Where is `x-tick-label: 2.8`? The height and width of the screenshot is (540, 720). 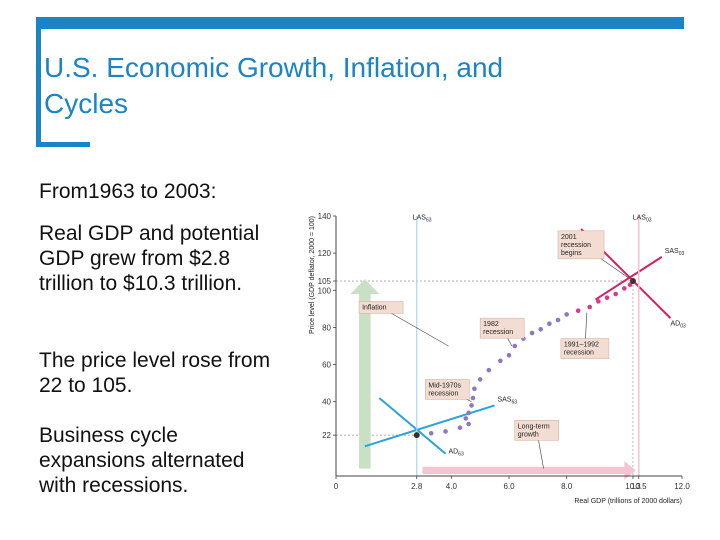
x-tick-label: 2.8 is located at coordinates (417, 486).